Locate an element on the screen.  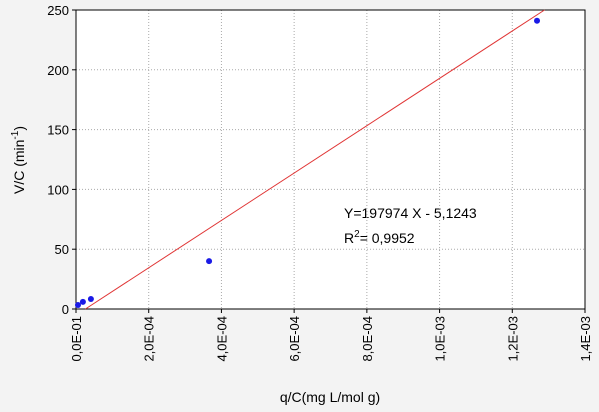
x-axis-label: q/C(mg L/mol g) is located at coordinates (330, 397).